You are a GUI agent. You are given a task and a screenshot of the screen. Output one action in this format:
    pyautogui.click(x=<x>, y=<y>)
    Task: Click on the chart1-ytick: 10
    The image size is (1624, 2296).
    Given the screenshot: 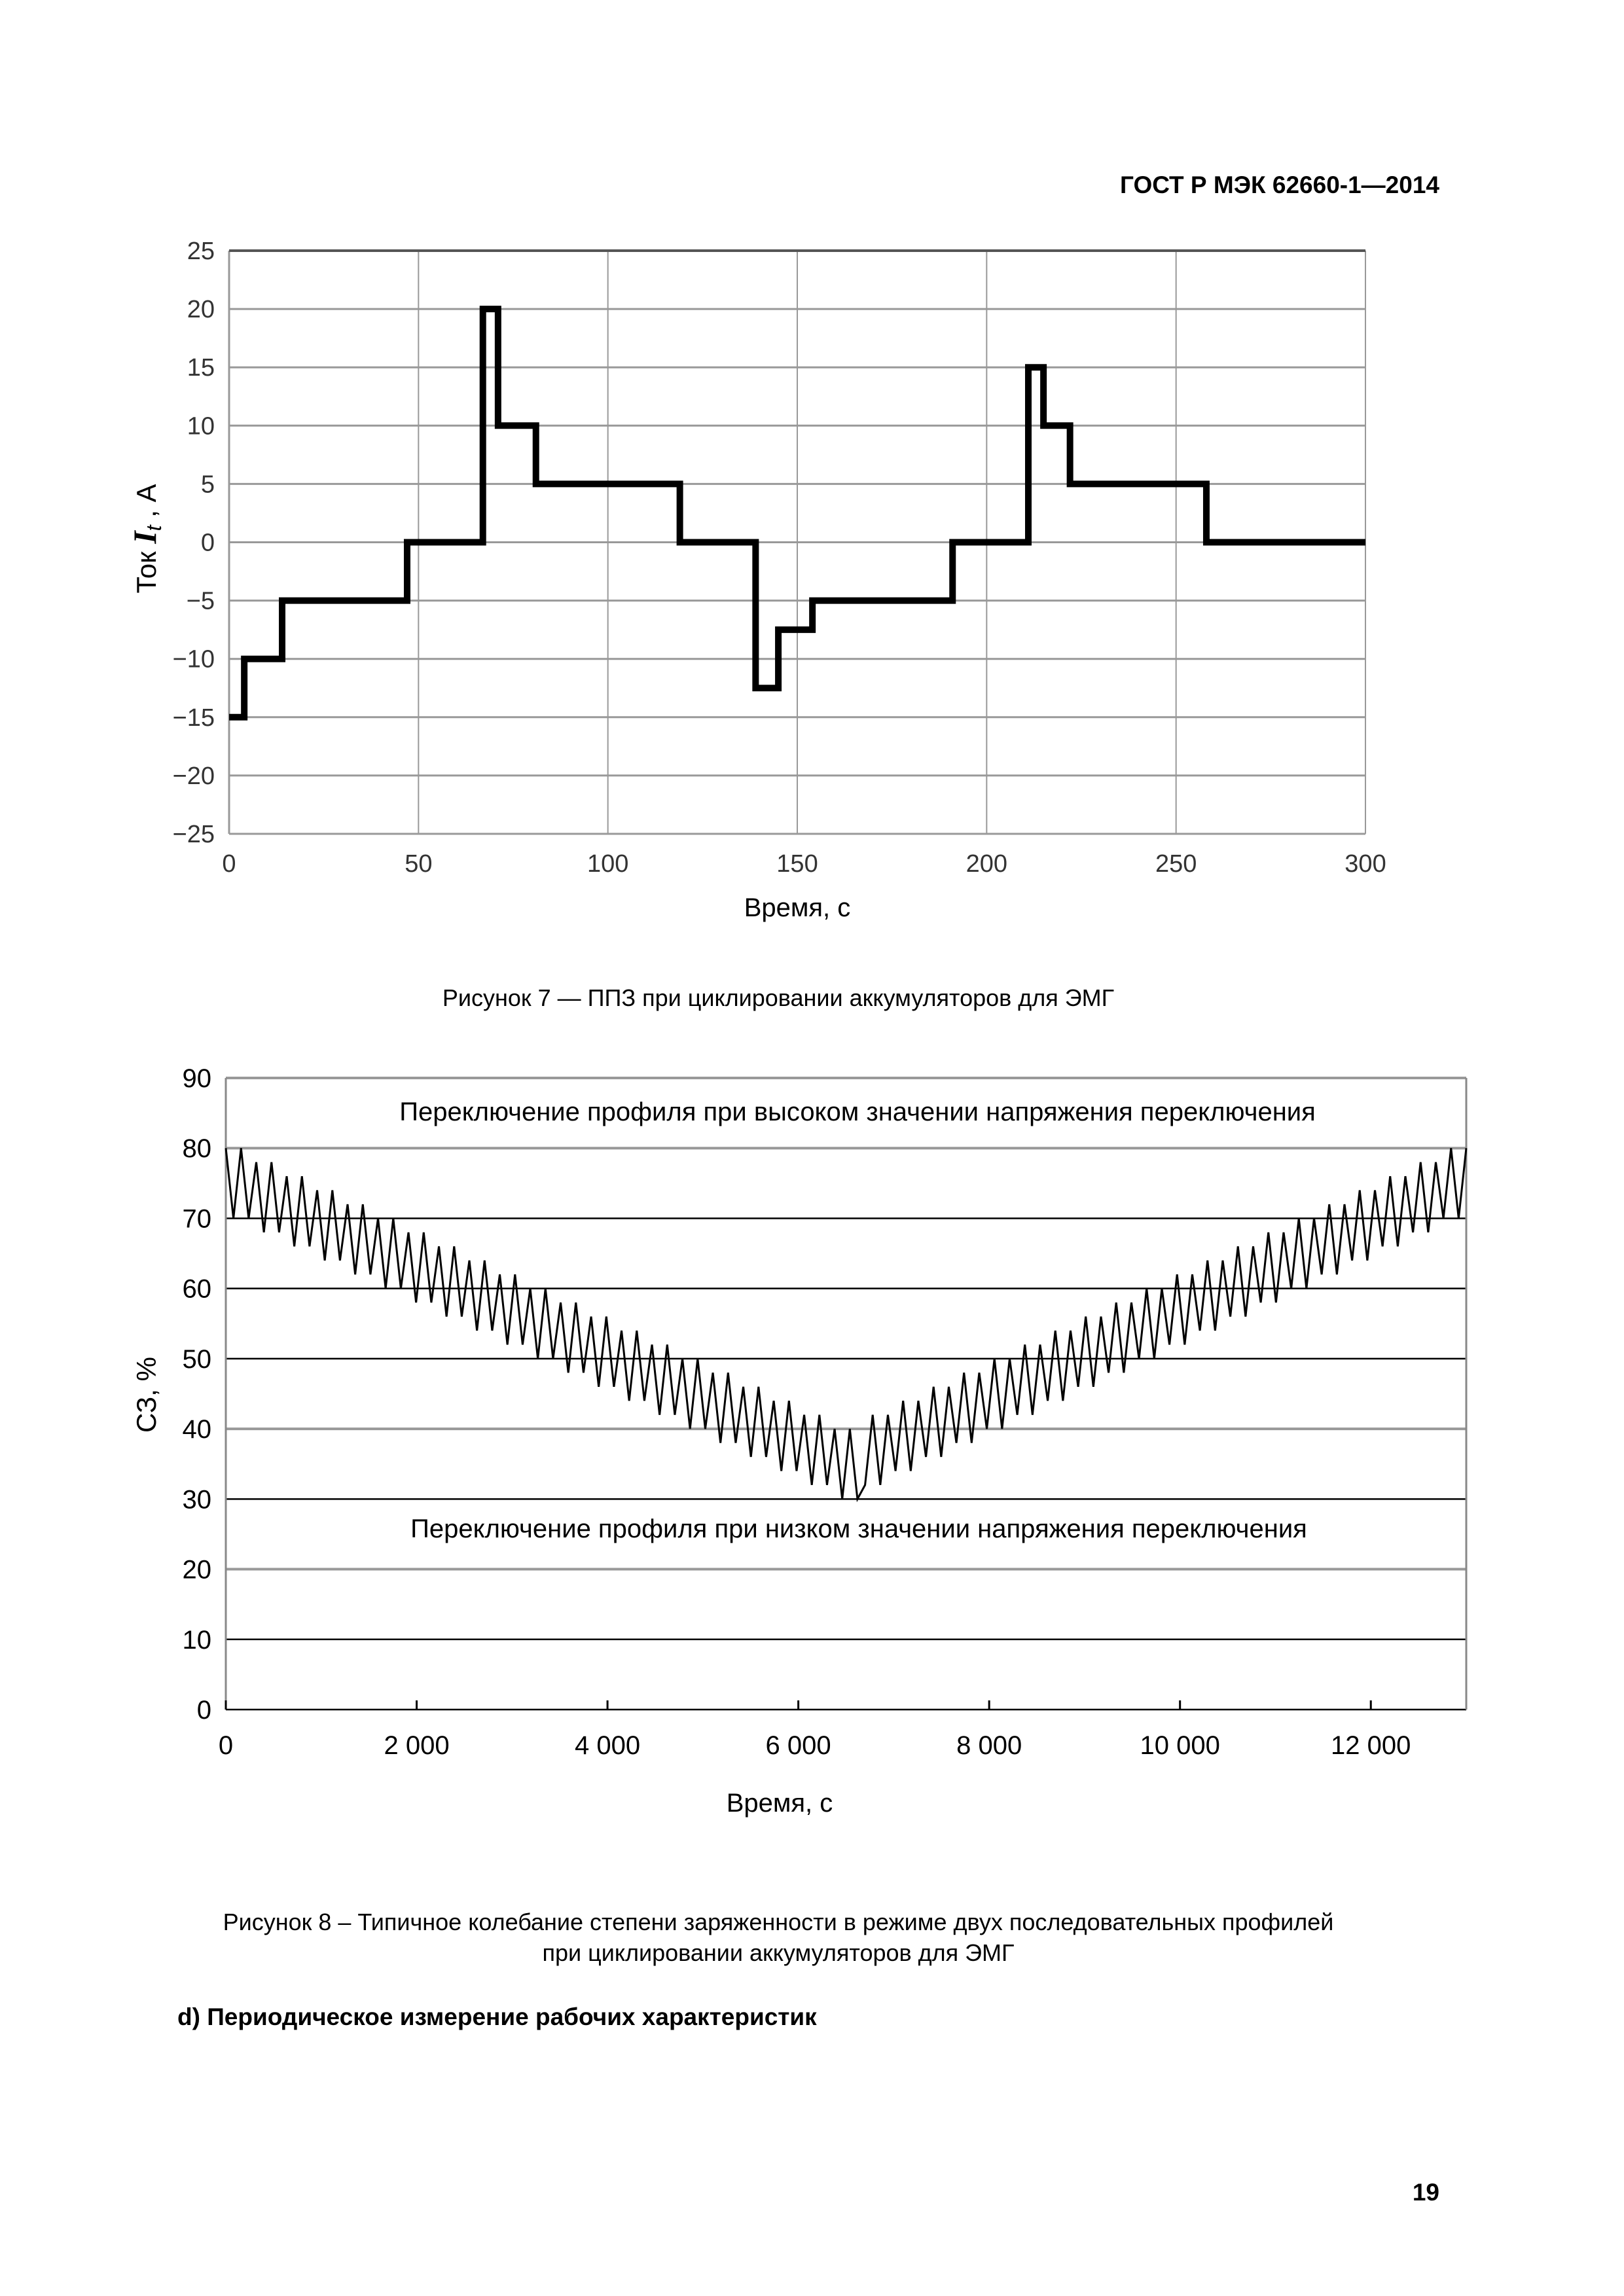 What is the action you would take?
    pyautogui.click(x=201, y=426)
    